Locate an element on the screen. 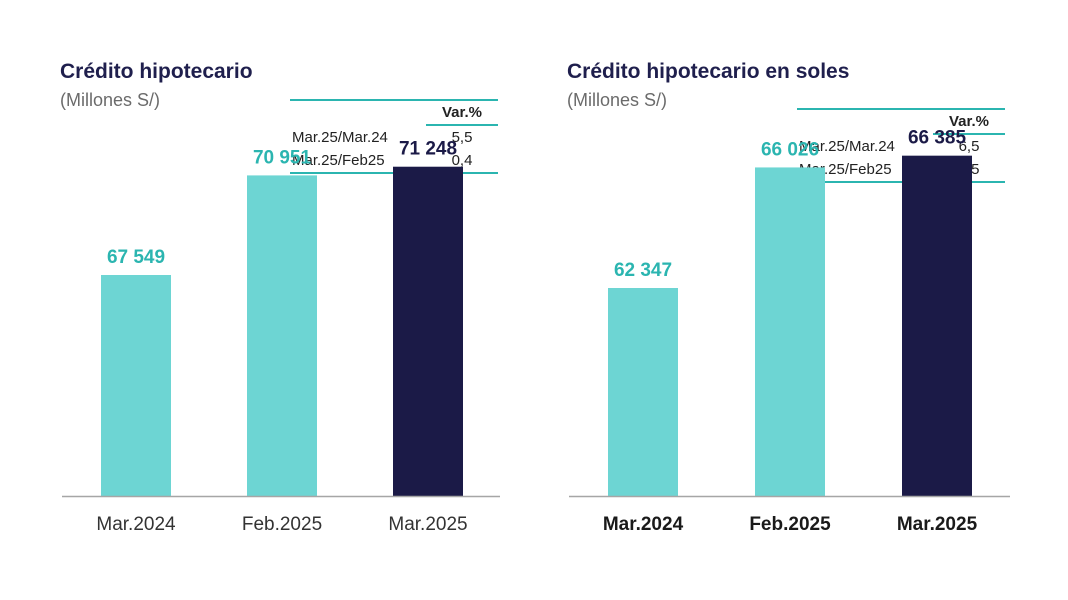 The image size is (1068, 600). data-label: 66 385 is located at coordinates (937, 138).